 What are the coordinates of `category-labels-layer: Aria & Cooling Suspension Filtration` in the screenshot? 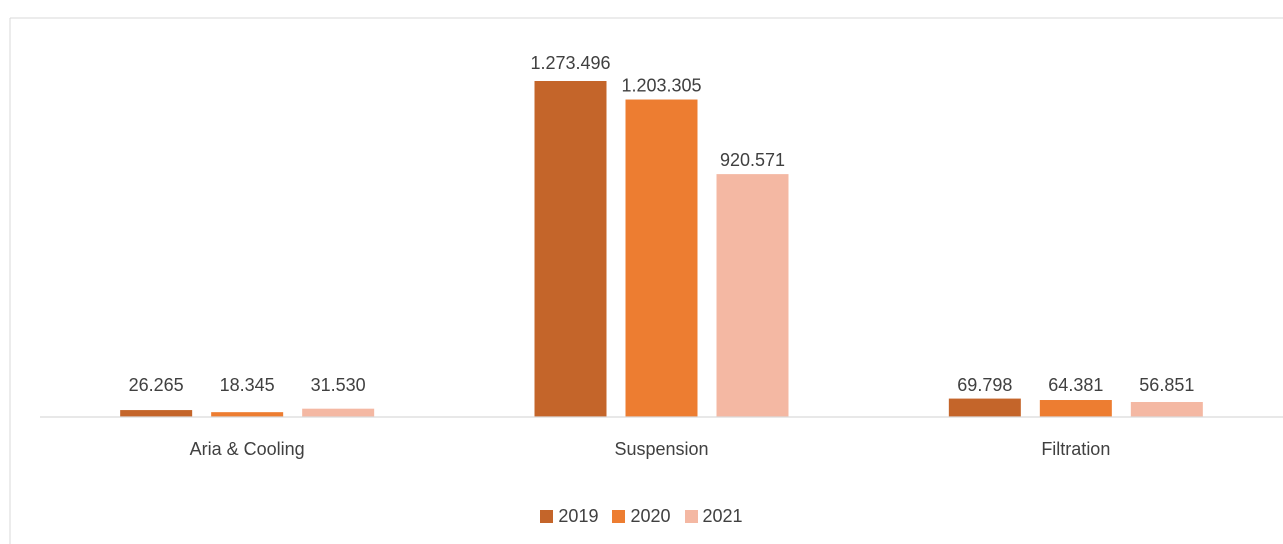 It's located at (650, 449).